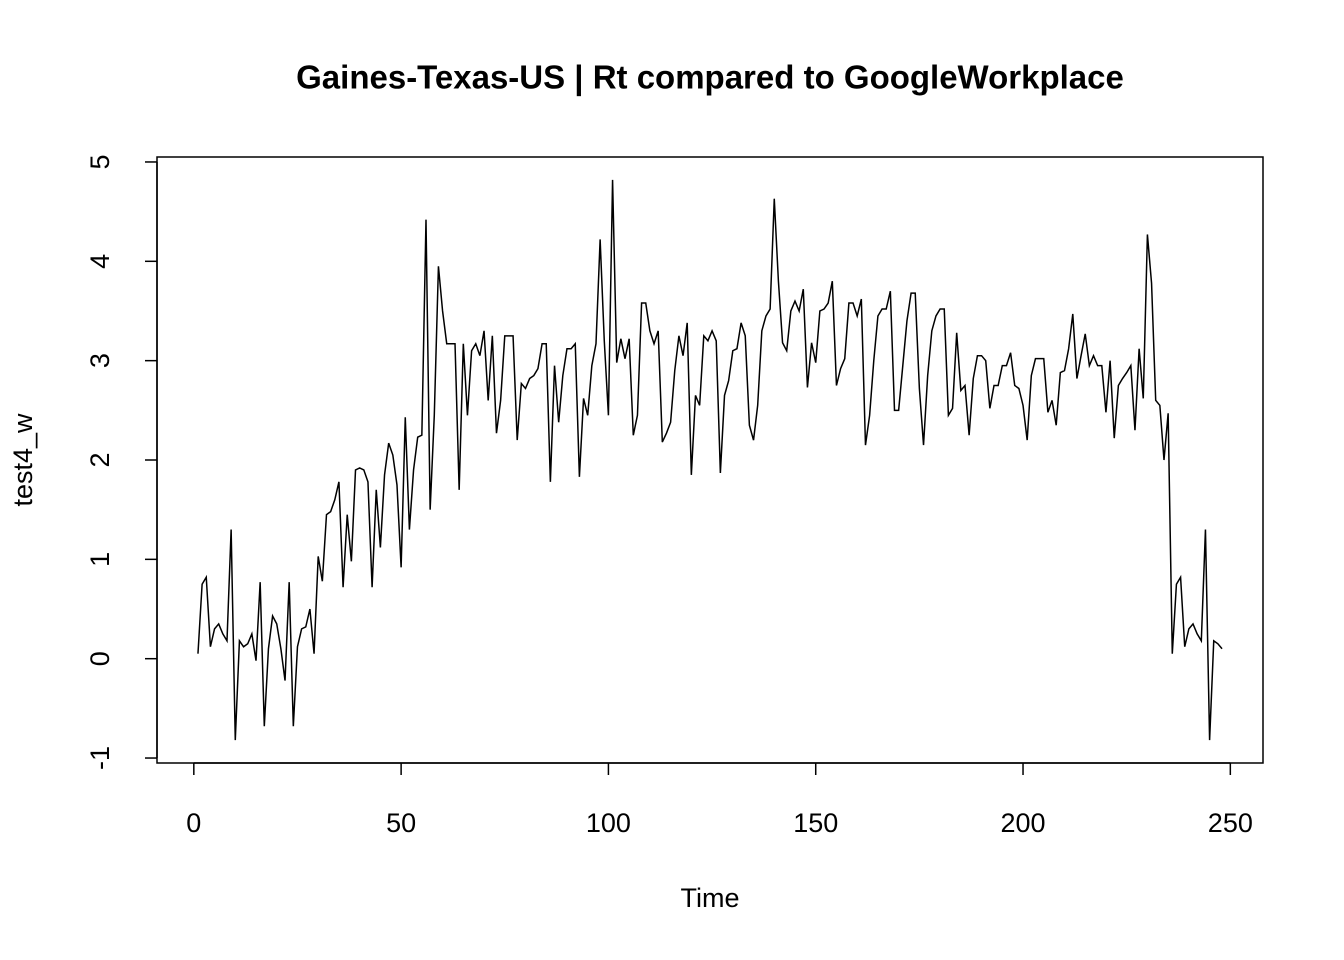 Image resolution: width=1344 pixels, height=960 pixels. I want to click on x-tick-label: 250, so click(1230, 823).